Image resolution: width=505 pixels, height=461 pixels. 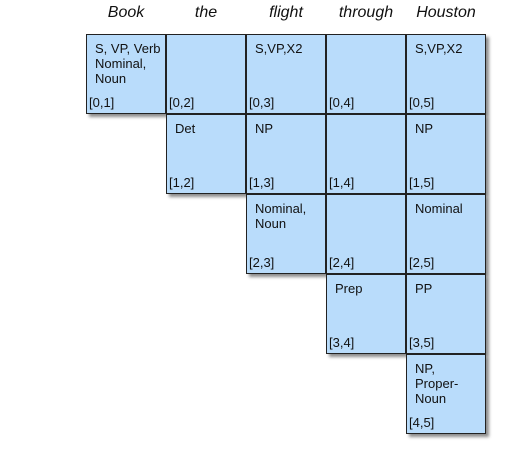 I want to click on chart-cell: NP [1,3], so click(x=286, y=154).